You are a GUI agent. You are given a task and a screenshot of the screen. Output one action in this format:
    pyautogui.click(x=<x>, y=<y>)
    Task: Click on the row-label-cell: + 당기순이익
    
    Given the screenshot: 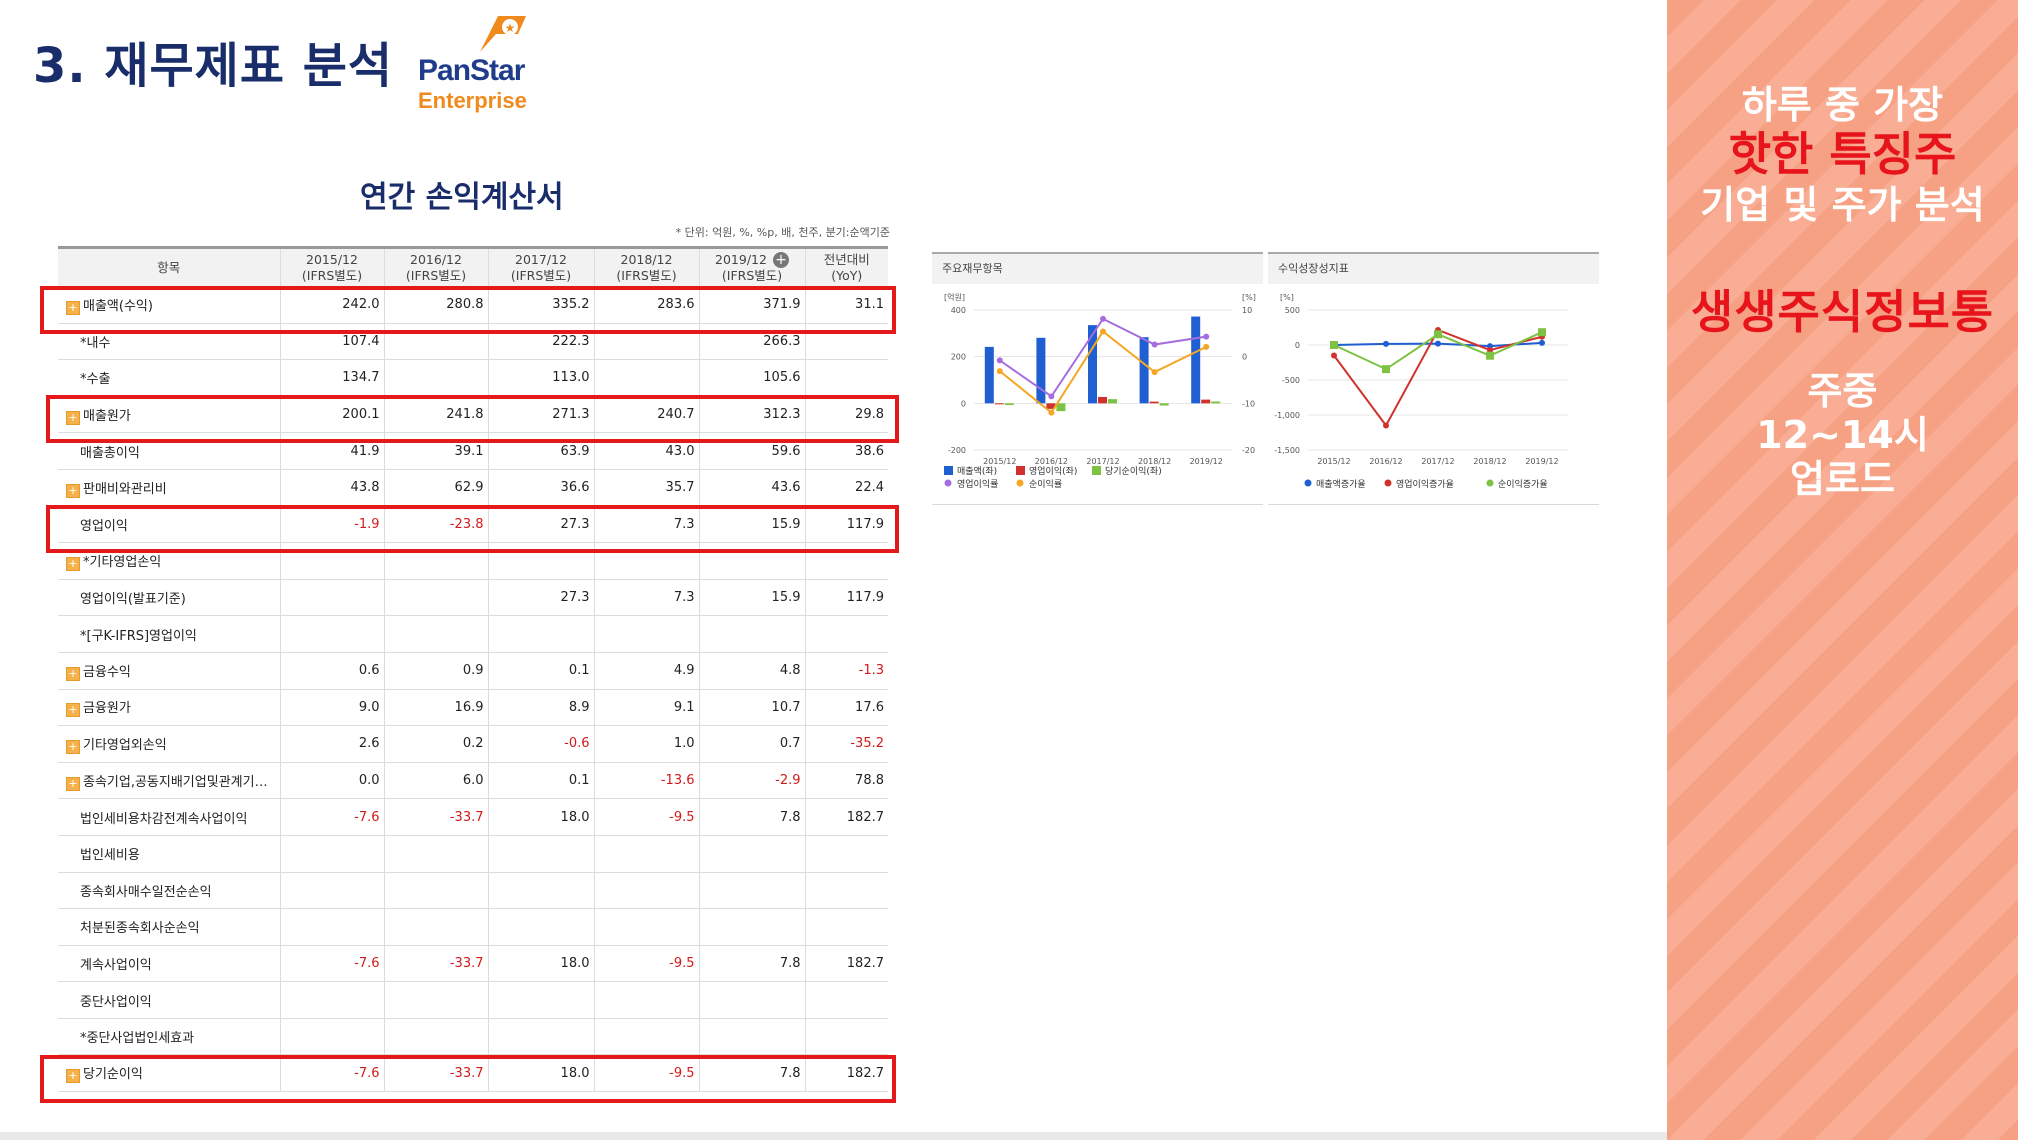 What is the action you would take?
    pyautogui.click(x=169, y=1073)
    